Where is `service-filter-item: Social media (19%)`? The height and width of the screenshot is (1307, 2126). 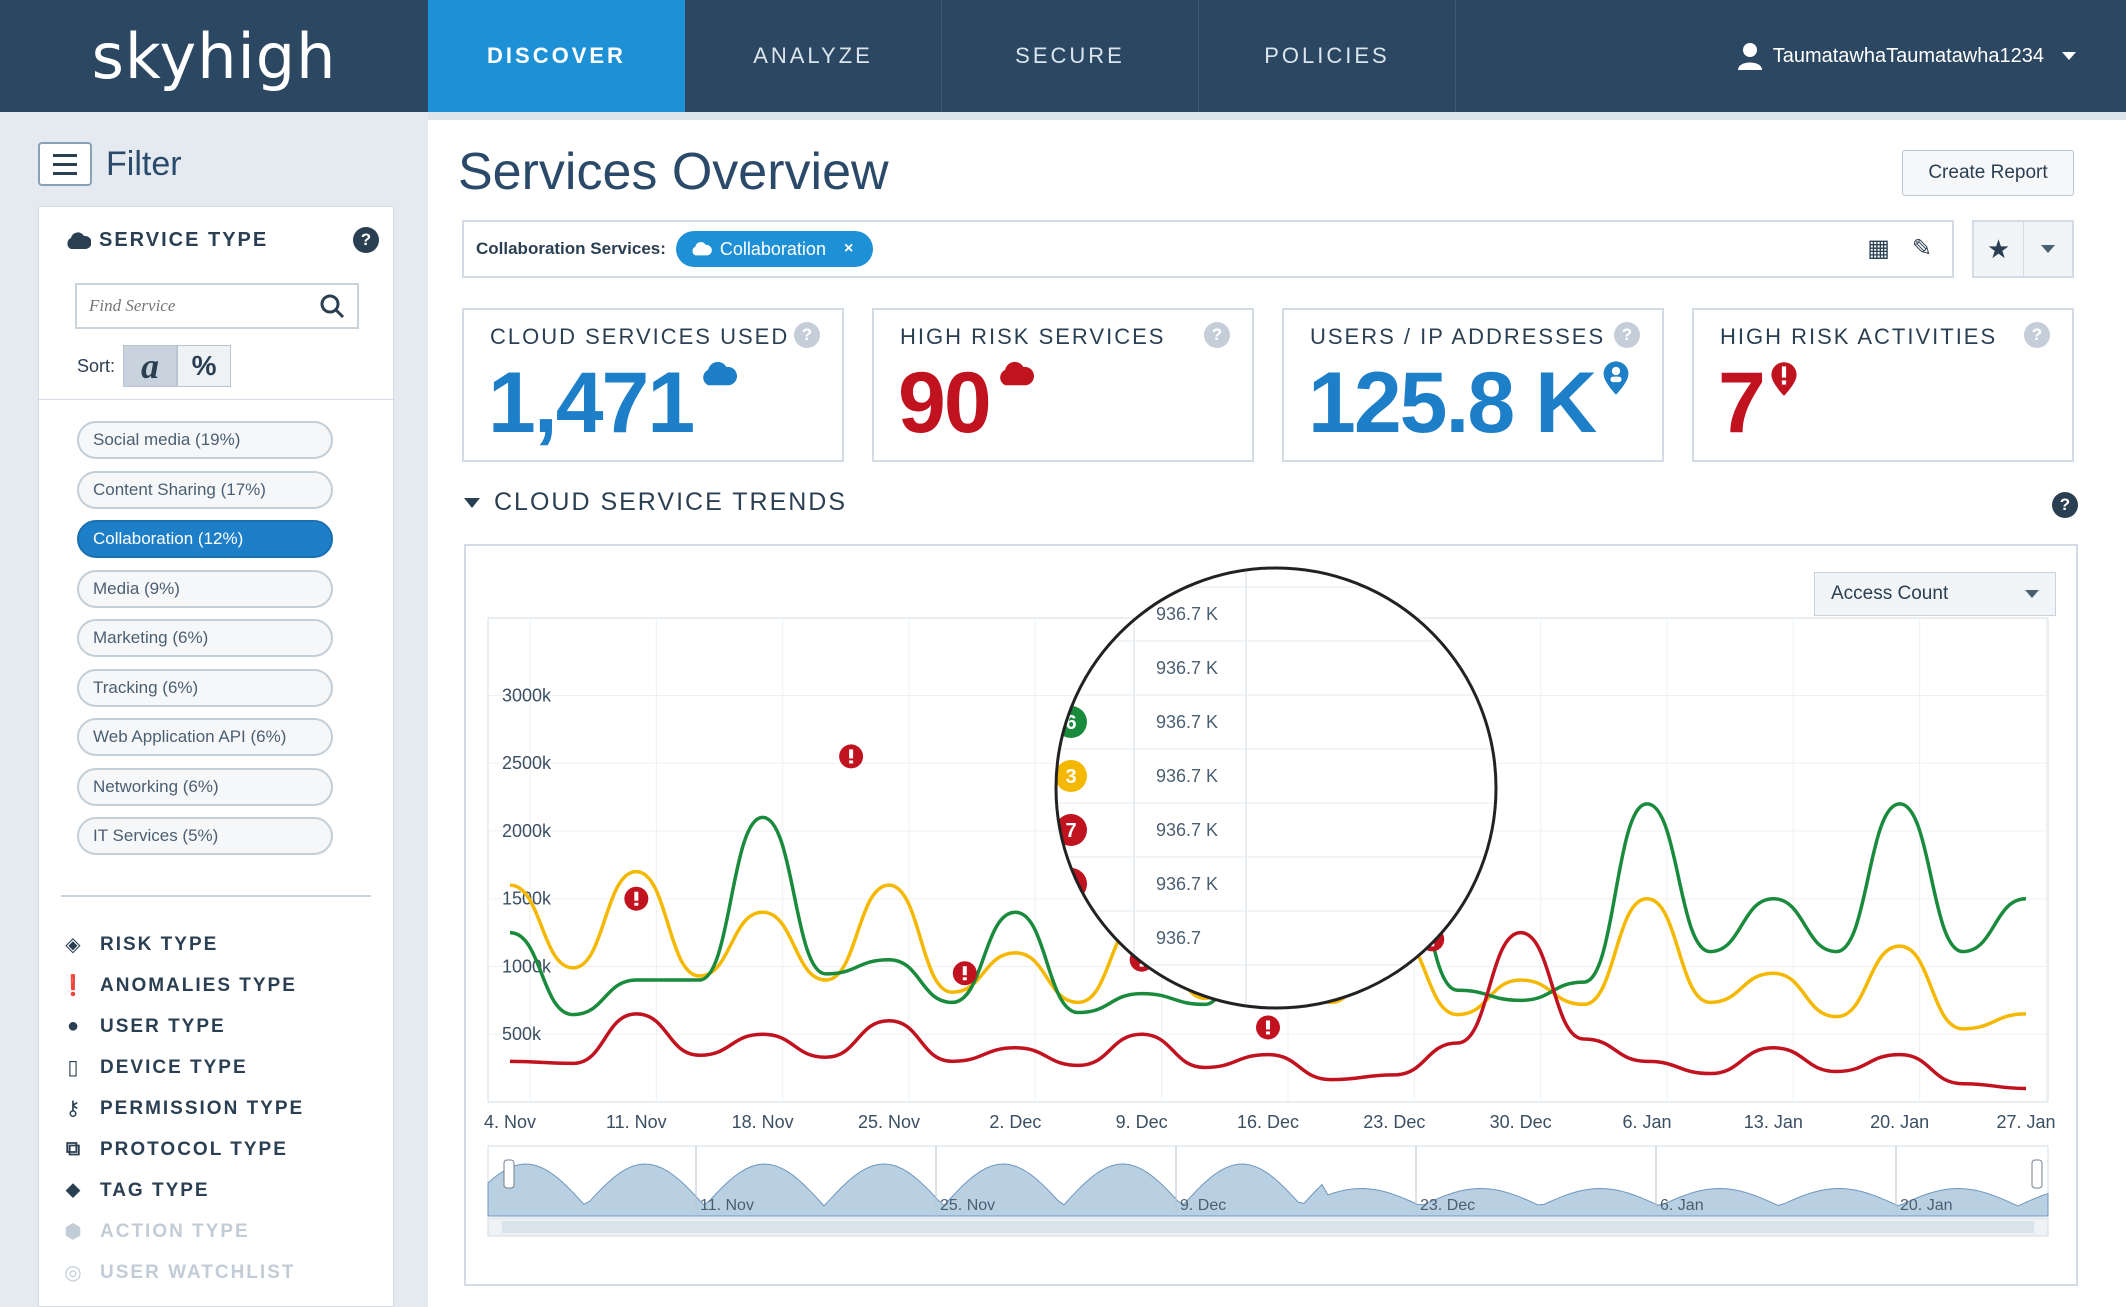 service-filter-item: Social media (19%) is located at coordinates (205, 440).